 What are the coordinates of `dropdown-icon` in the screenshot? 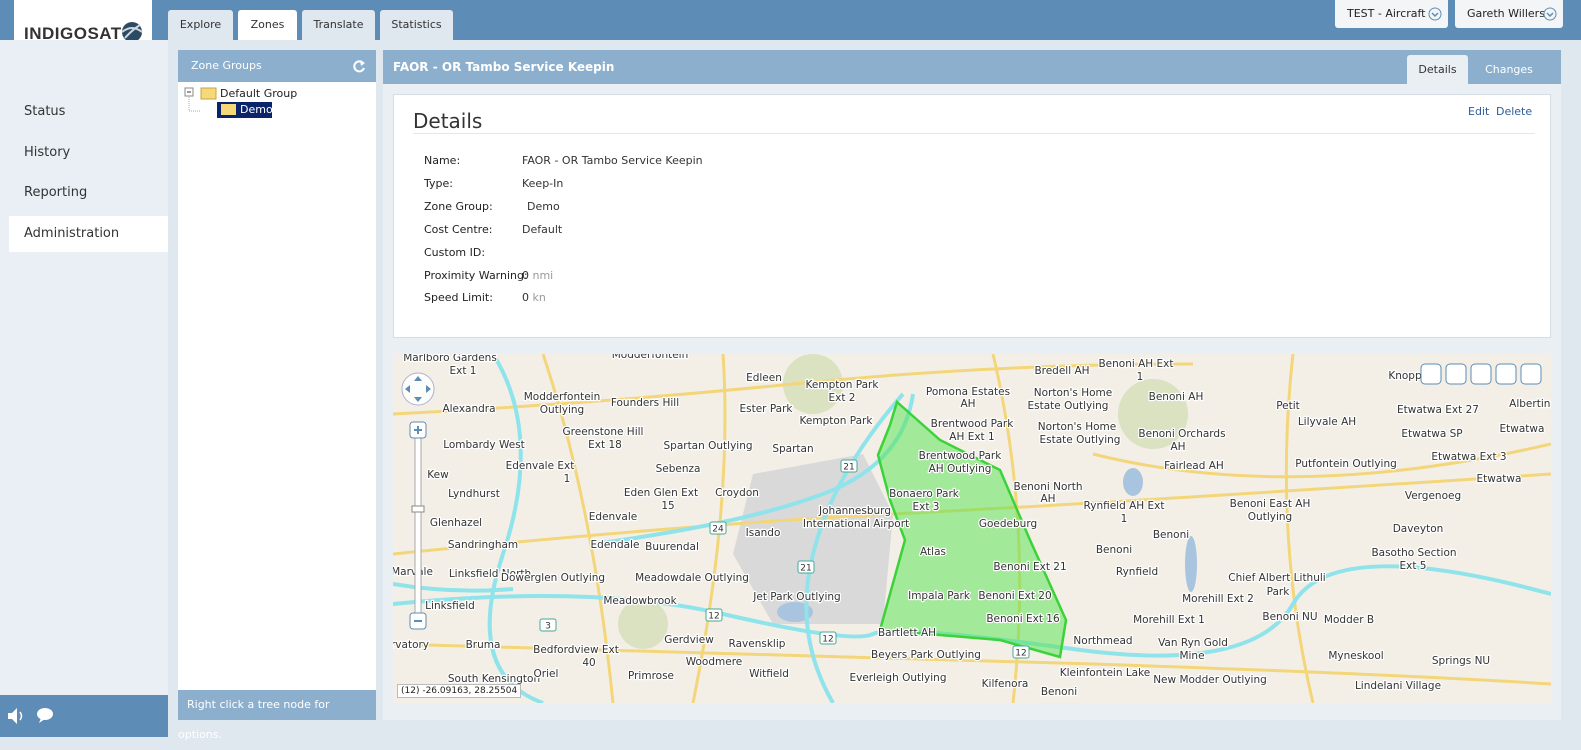 It's located at (1550, 14).